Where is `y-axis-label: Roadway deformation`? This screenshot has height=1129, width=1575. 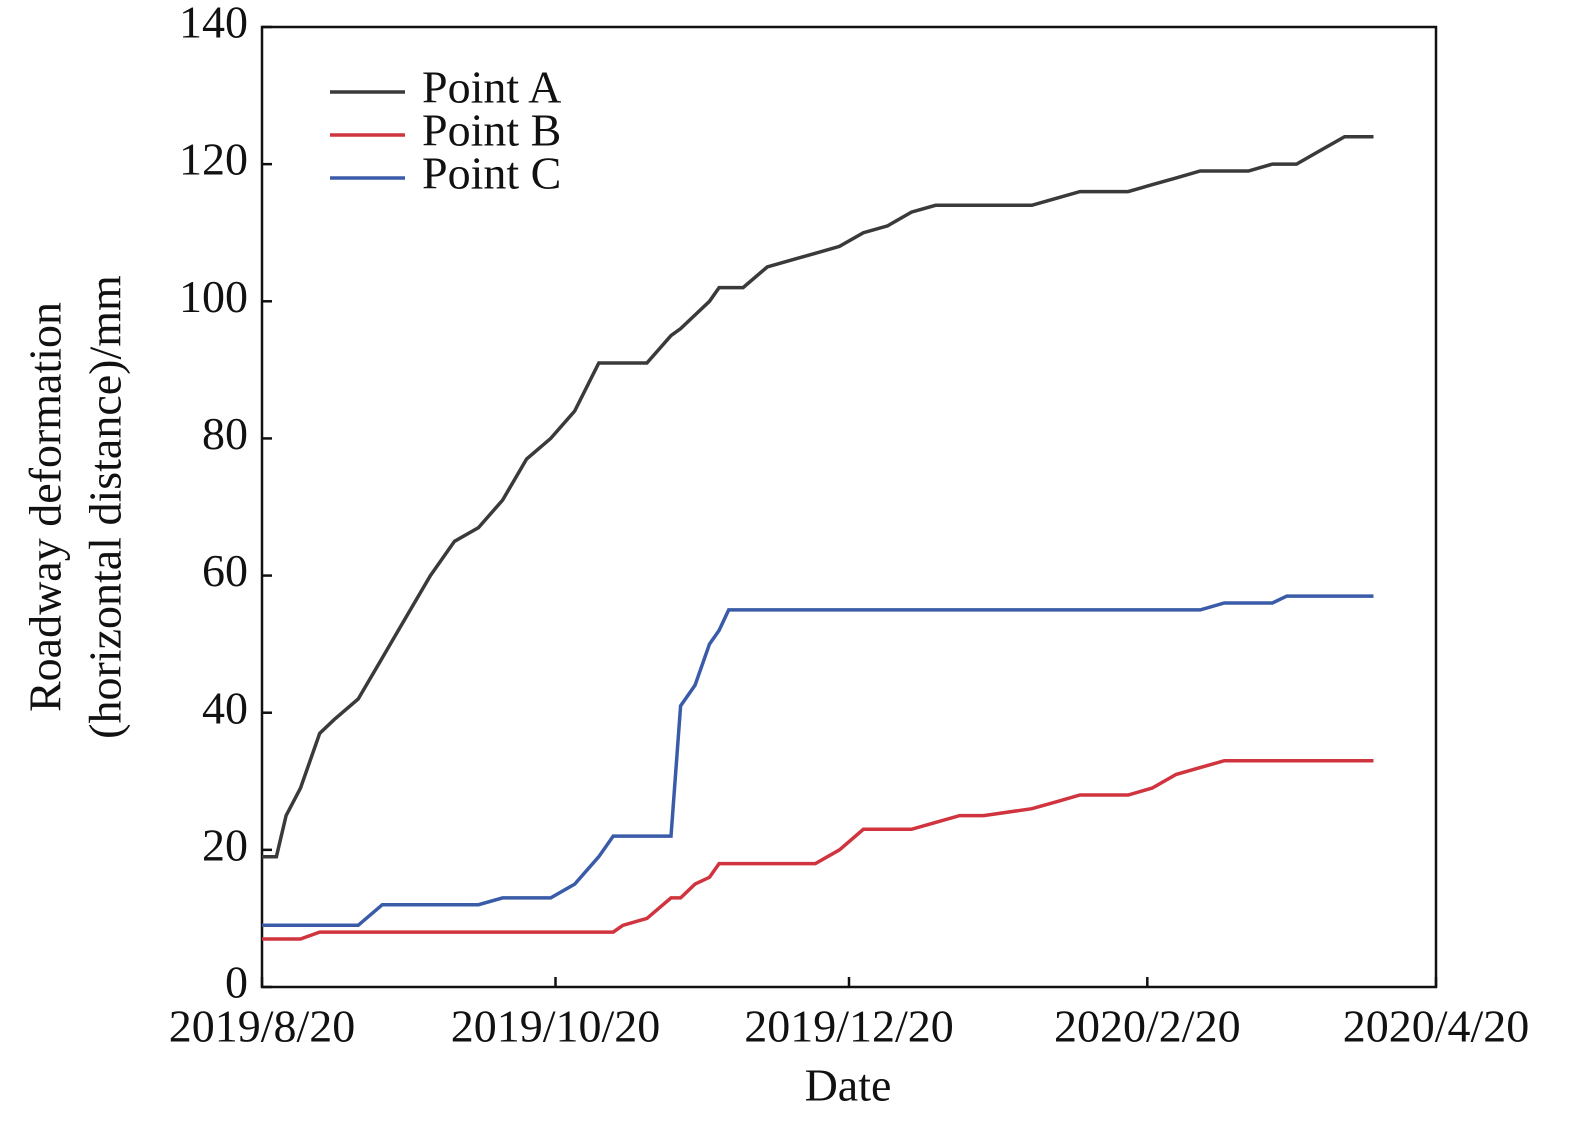
y-axis-label: Roadway deformation is located at coordinates (45, 507).